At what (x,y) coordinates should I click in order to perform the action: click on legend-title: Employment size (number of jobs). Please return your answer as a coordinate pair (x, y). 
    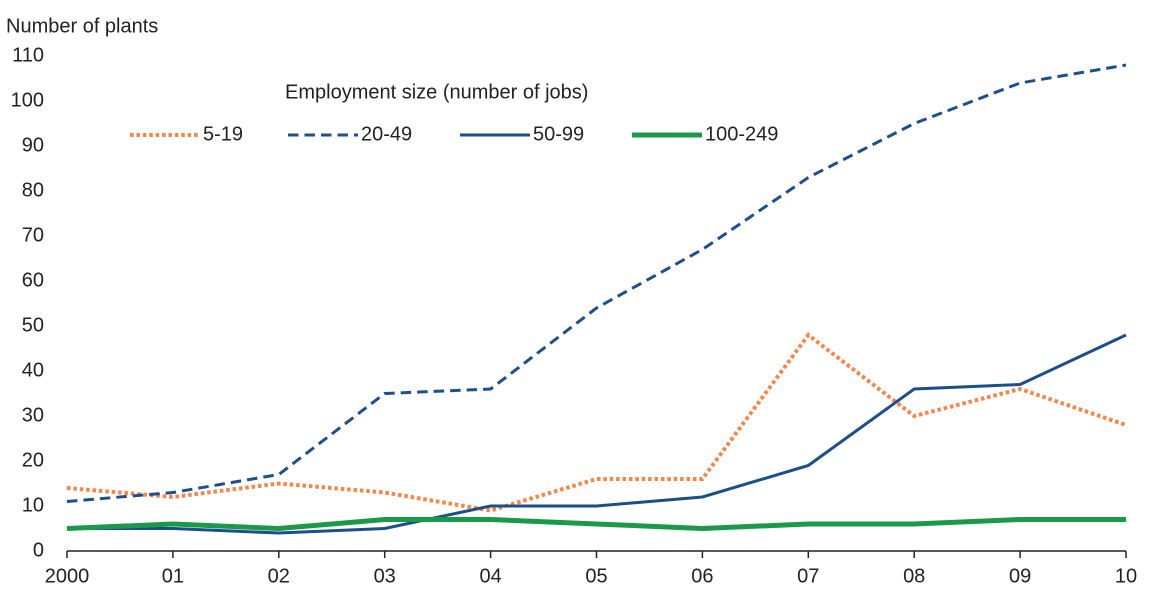
    Looking at the image, I should click on (436, 92).